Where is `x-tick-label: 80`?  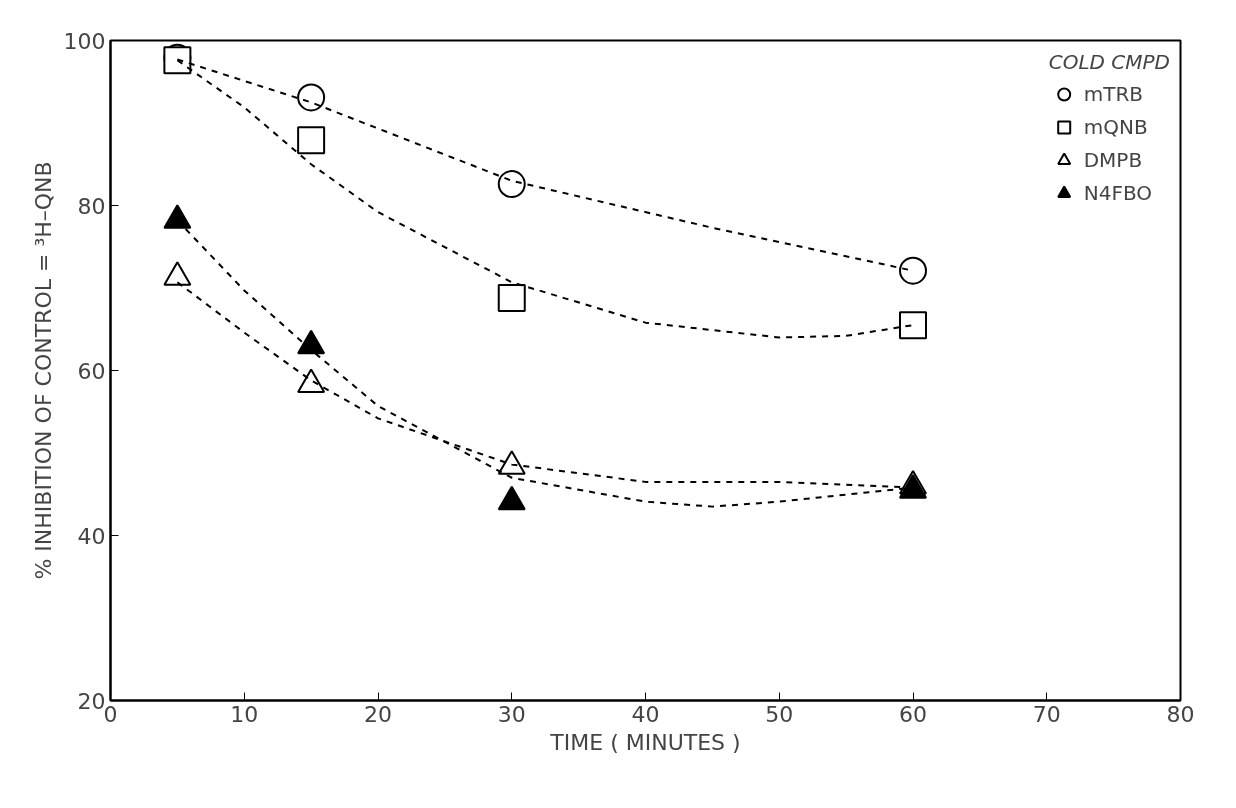
x-tick-label: 80 is located at coordinates (1180, 714).